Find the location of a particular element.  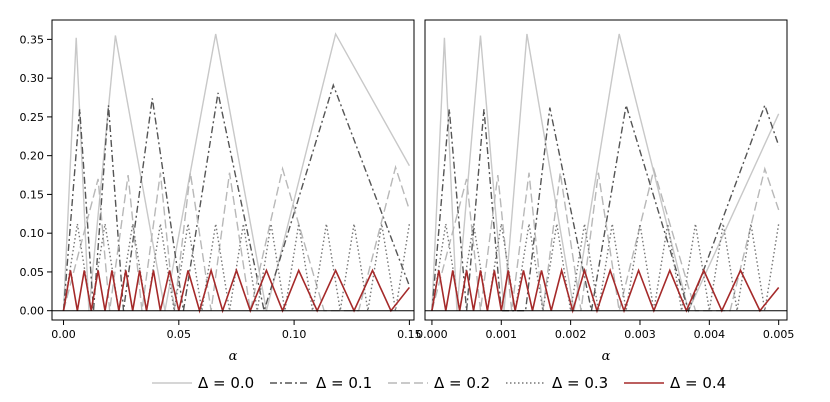

left-x-tick-label: 0.15 is located at coordinates (409, 334).